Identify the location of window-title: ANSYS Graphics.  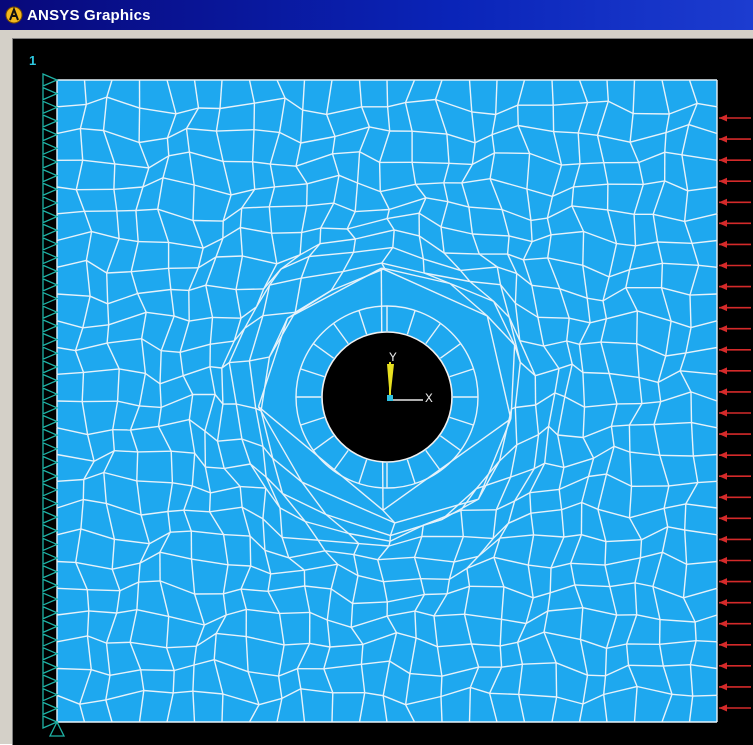
(89, 15).